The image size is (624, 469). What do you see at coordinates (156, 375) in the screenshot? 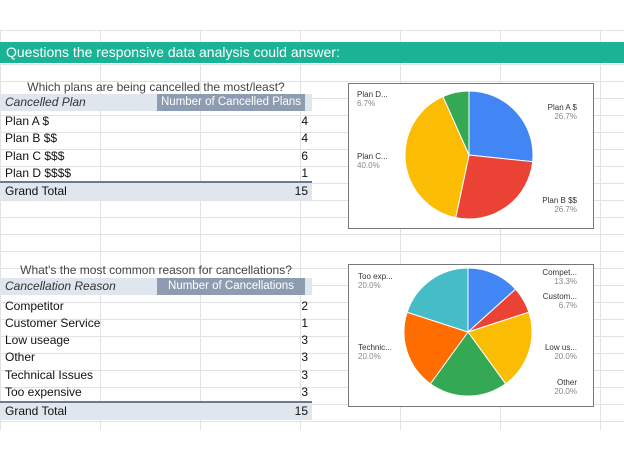
I see `table-row: Technical Issues 3` at bounding box center [156, 375].